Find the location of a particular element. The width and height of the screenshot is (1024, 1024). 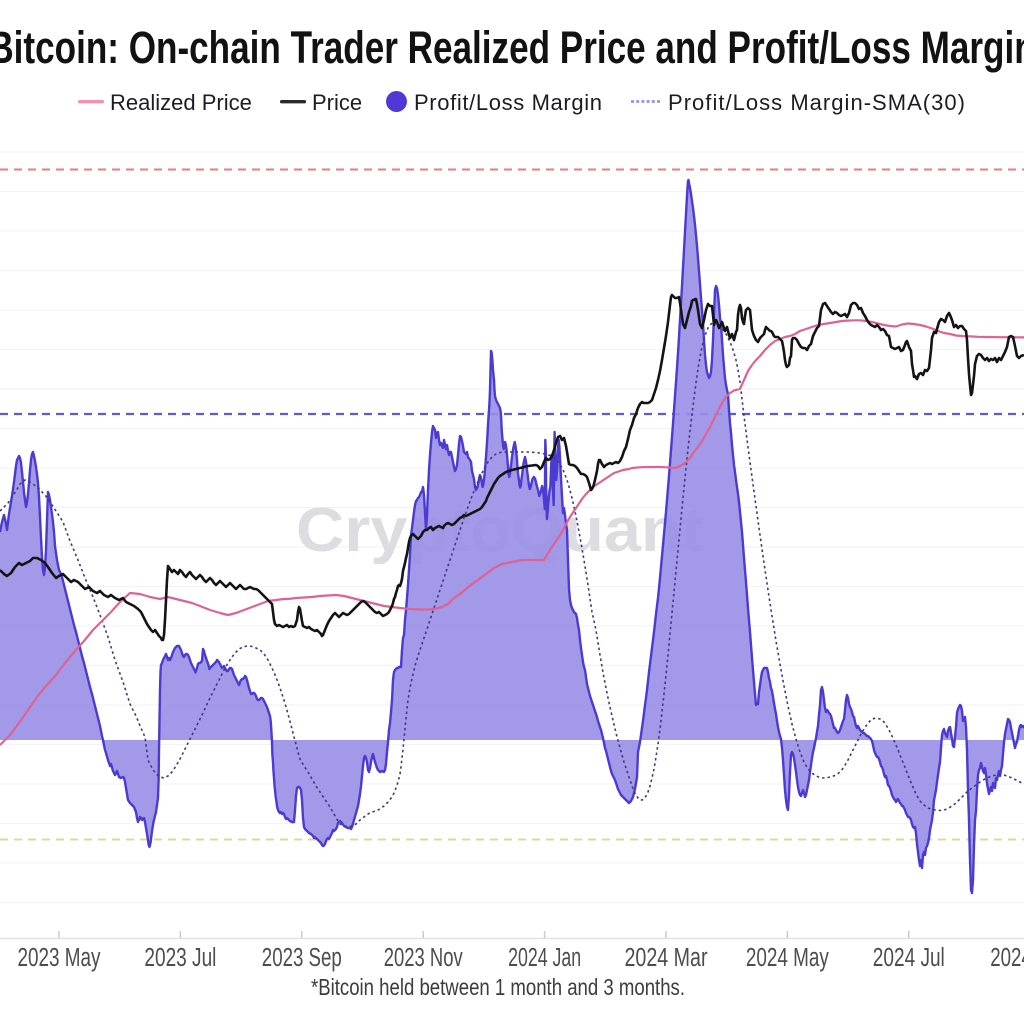

svg-text: 2023 Jul is located at coordinates (180, 958).